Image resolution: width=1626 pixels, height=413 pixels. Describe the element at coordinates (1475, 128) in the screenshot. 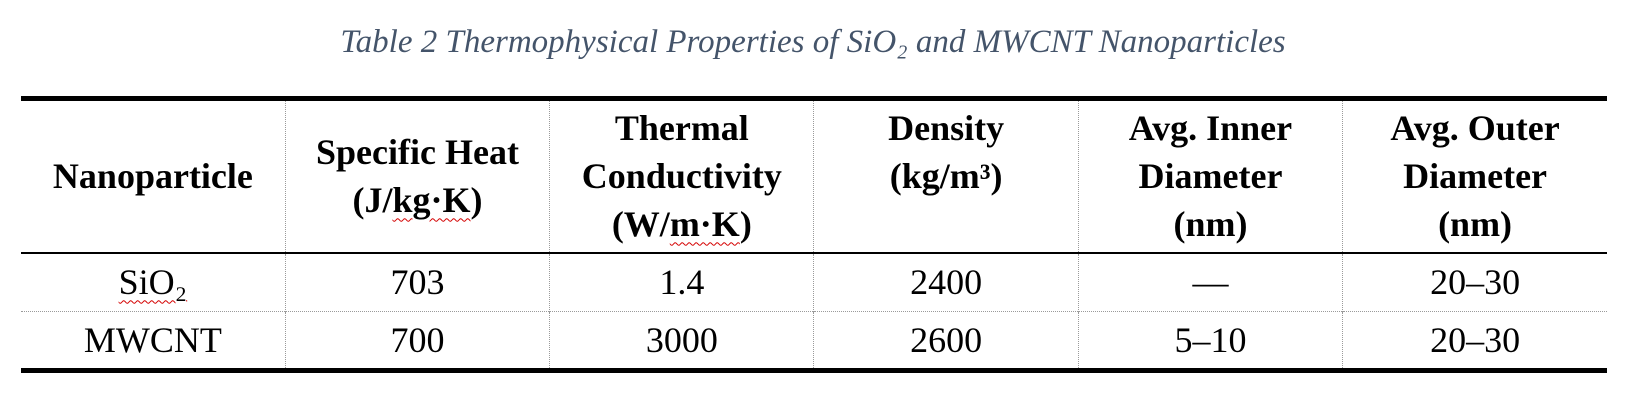

I see `header-outer-diameter-line1: Avg. Outer` at that location.